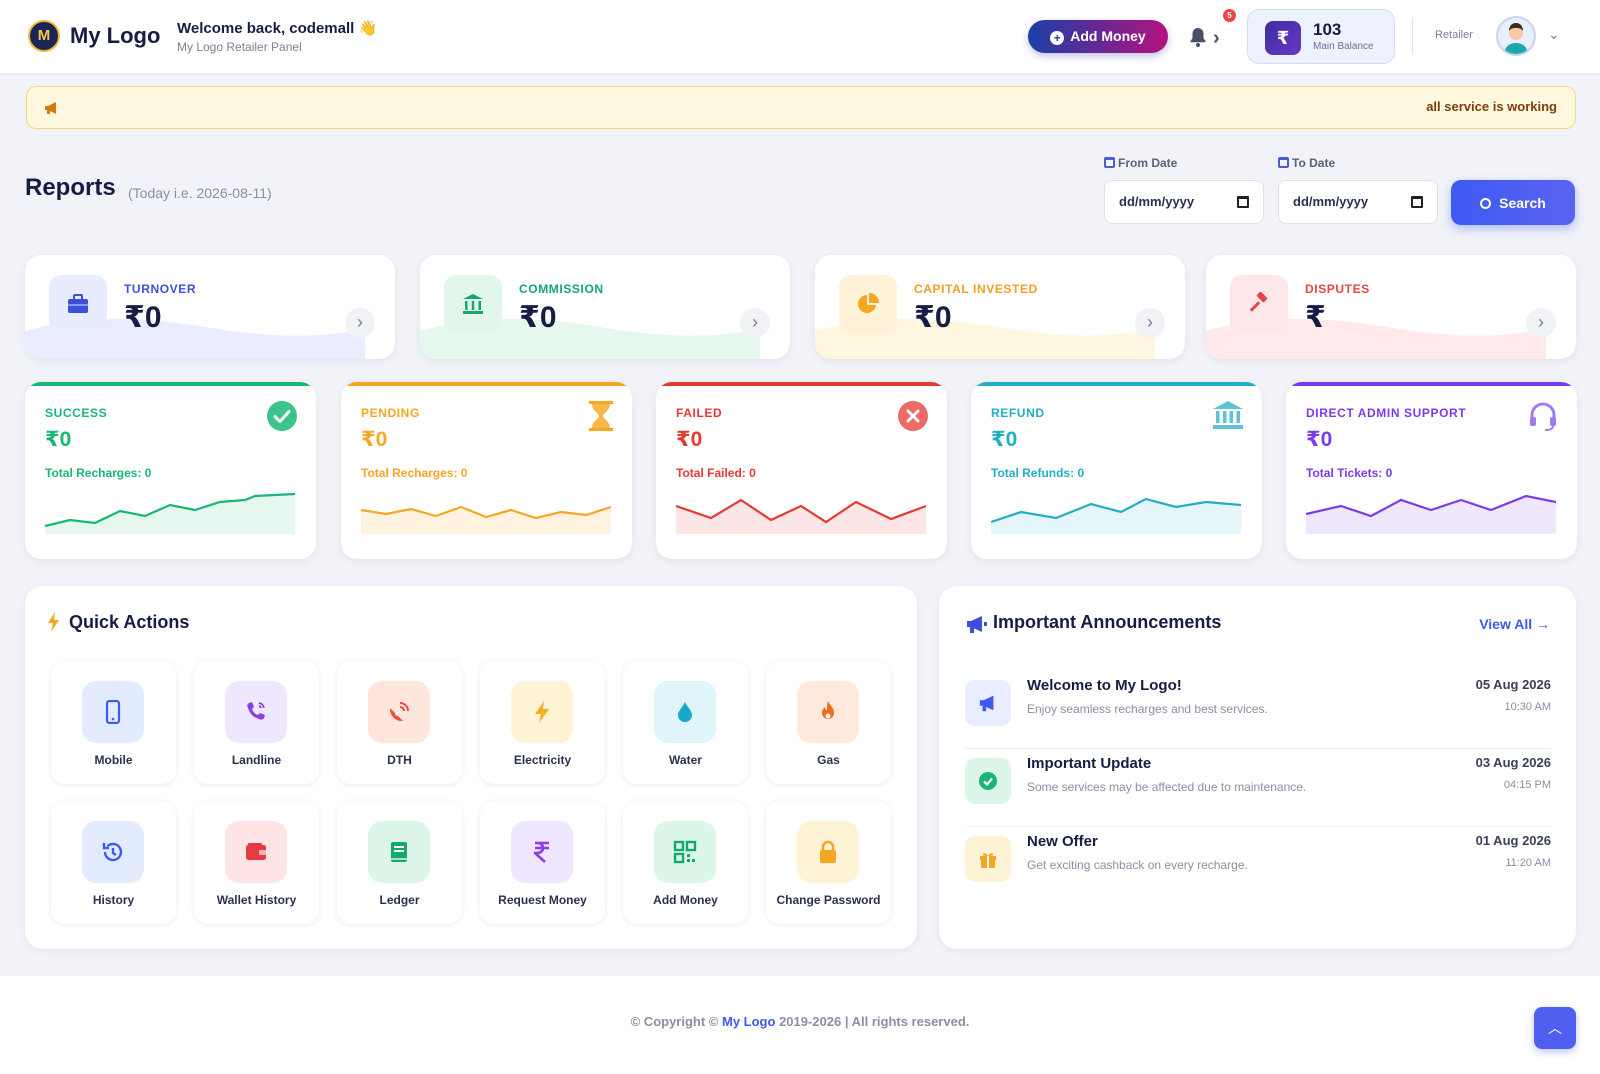  I want to click on admin-support-card: DIRECT ADMIN SUPPORT ₹0 Total Tickets: 0, so click(1431, 470).